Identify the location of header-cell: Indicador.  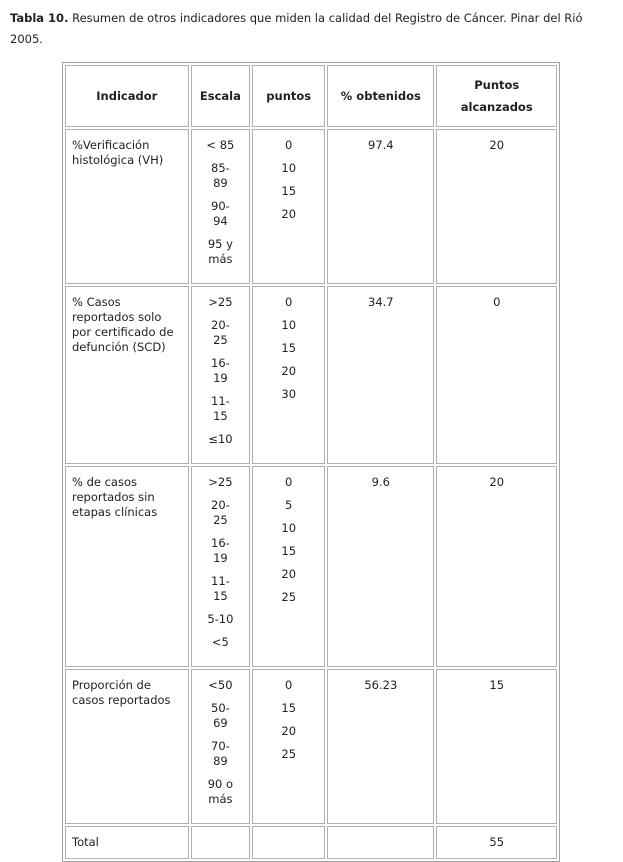
(127, 96).